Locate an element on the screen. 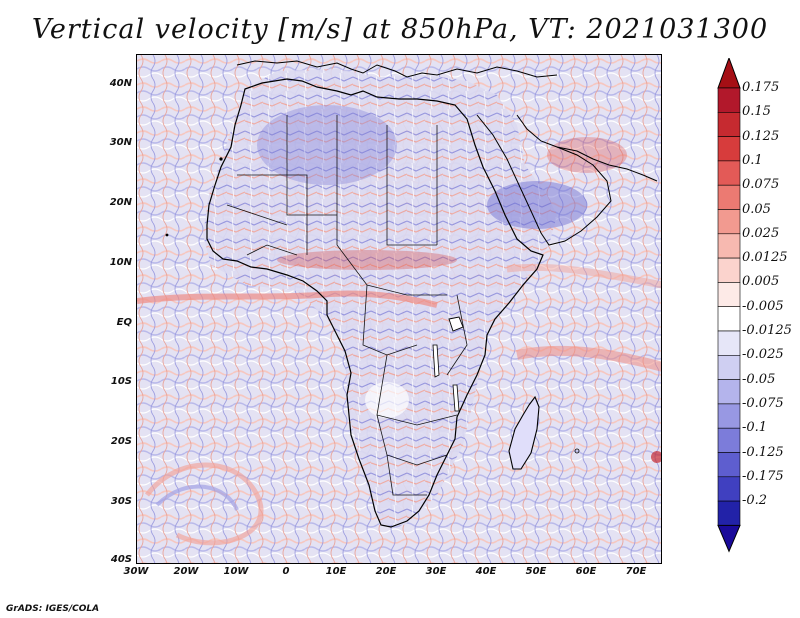 This screenshot has height=618, width=800. lat-tick-20s: 20S is located at coordinates (121, 441).